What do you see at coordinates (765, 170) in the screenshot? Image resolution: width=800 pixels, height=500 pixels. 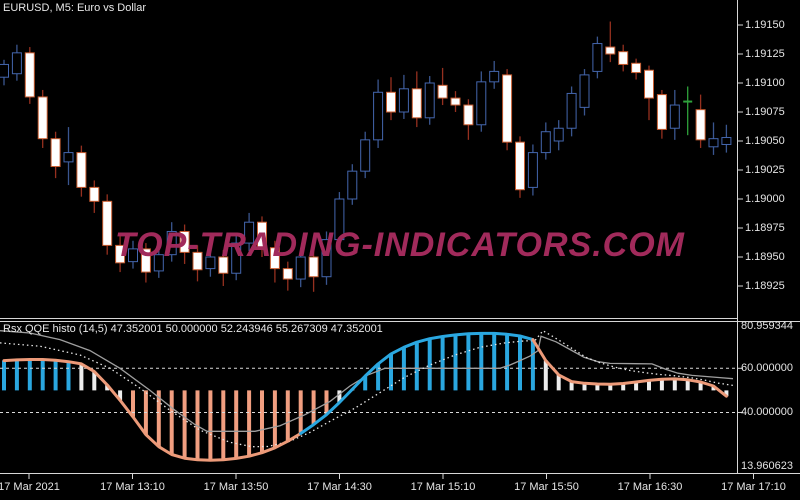 I see `price-axis-label: 1.19025` at bounding box center [765, 170].